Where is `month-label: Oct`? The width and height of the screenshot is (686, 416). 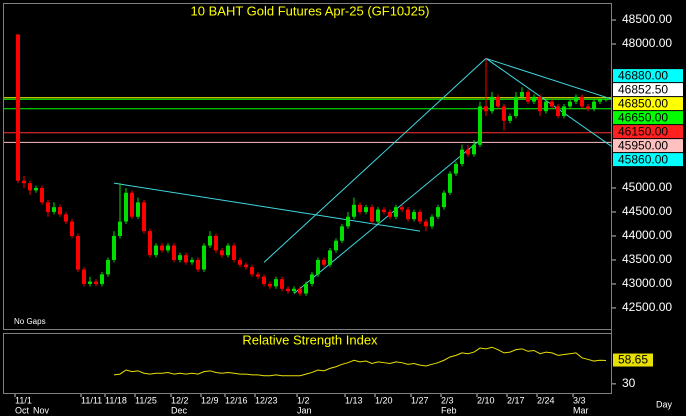 month-label: Oct is located at coordinates (22, 410).